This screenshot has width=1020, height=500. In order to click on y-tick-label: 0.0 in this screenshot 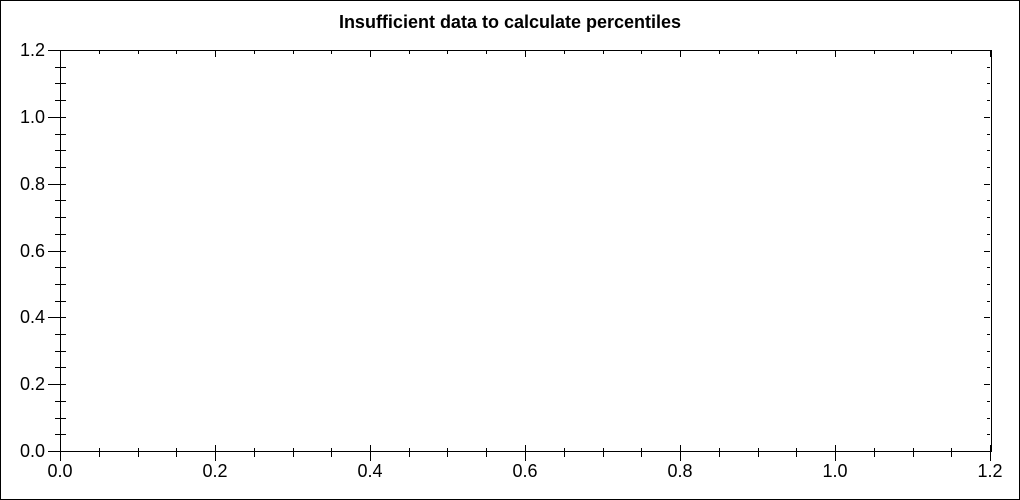, I will do `click(32, 451)`.